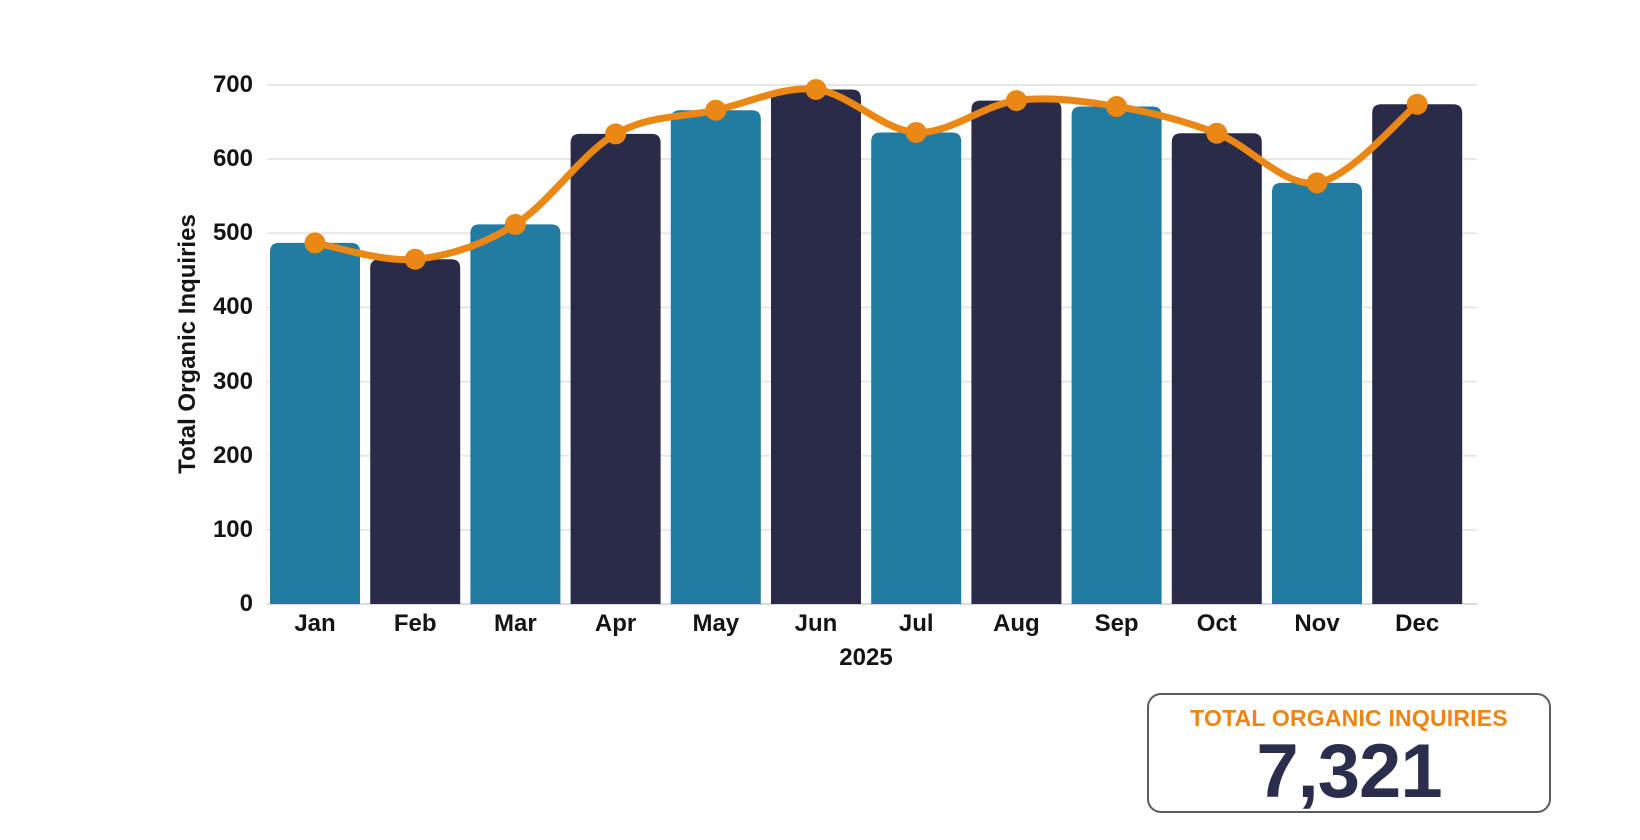  I want to click on bar-mar, so click(515, 414).